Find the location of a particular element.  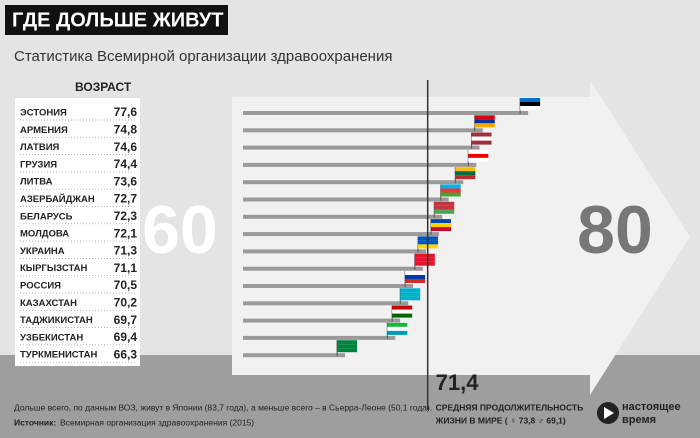

category-label: ЭСТОНИЯ is located at coordinates (43, 113).